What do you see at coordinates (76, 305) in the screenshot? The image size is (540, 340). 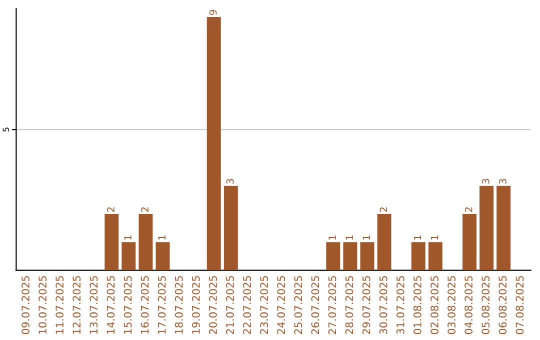 I see `x-tick-label: 12.07.2025` at bounding box center [76, 305].